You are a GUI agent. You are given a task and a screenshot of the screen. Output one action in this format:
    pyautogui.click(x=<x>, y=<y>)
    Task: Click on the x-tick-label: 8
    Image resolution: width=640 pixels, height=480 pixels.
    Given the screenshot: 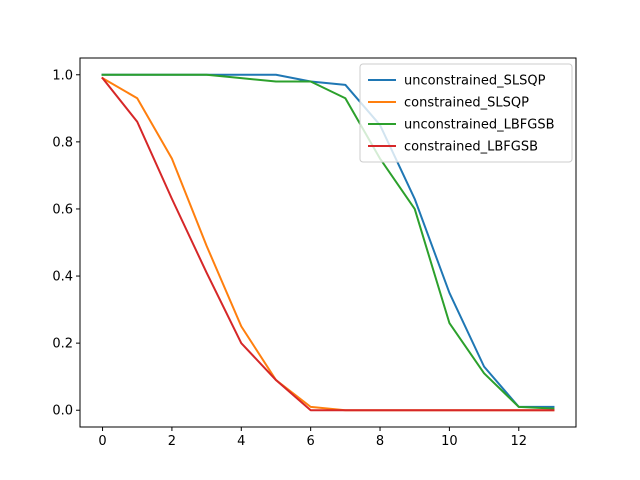 What is the action you would take?
    pyautogui.click(x=380, y=441)
    